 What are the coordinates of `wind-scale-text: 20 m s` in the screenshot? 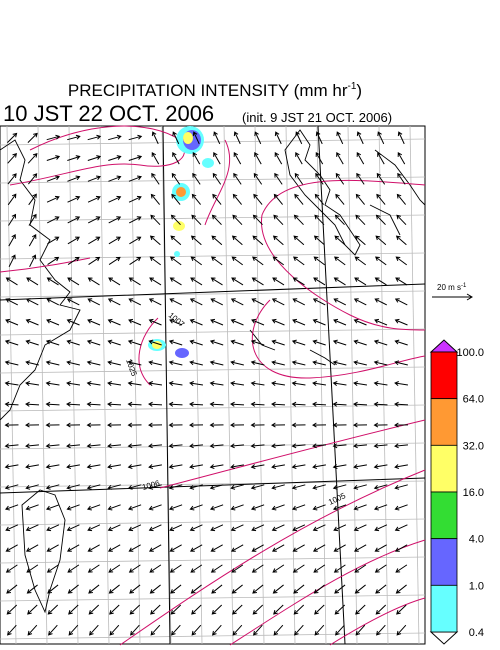 It's located at (449, 287).